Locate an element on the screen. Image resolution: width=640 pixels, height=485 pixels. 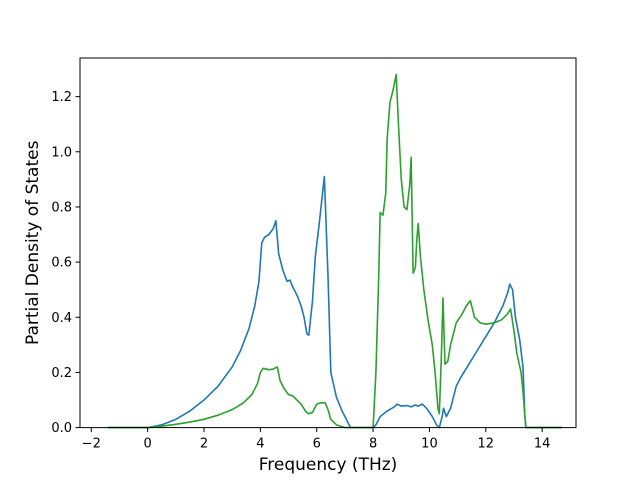
x-tick-label: 12 is located at coordinates (486, 444).